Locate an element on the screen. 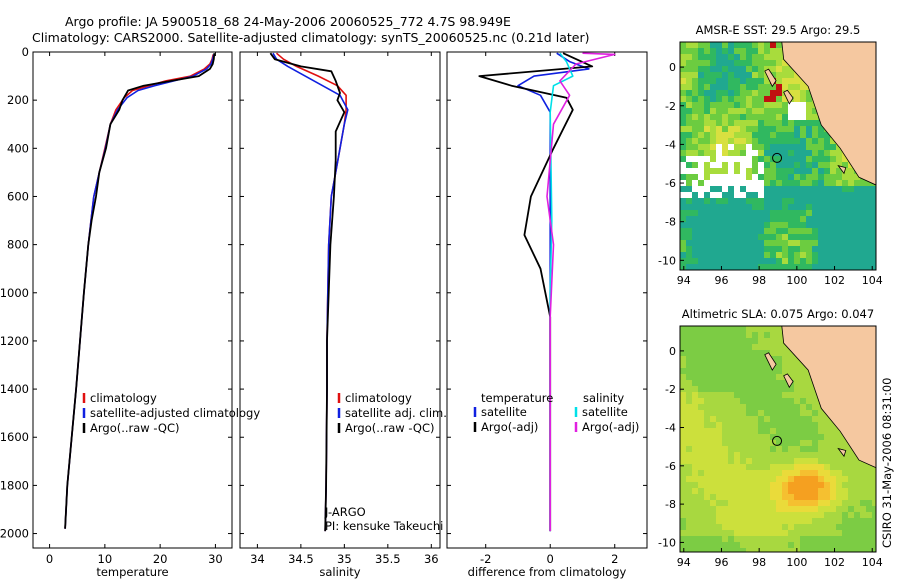  salinity-xtick-label: 34.5 is located at coordinates (301, 559).